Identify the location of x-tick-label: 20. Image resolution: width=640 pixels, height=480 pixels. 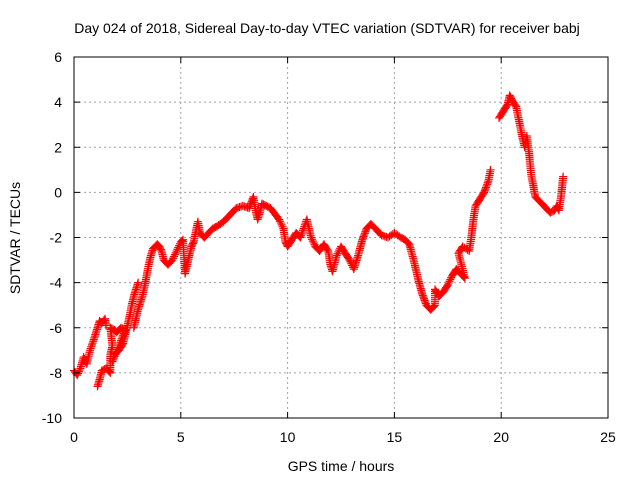
(501, 437).